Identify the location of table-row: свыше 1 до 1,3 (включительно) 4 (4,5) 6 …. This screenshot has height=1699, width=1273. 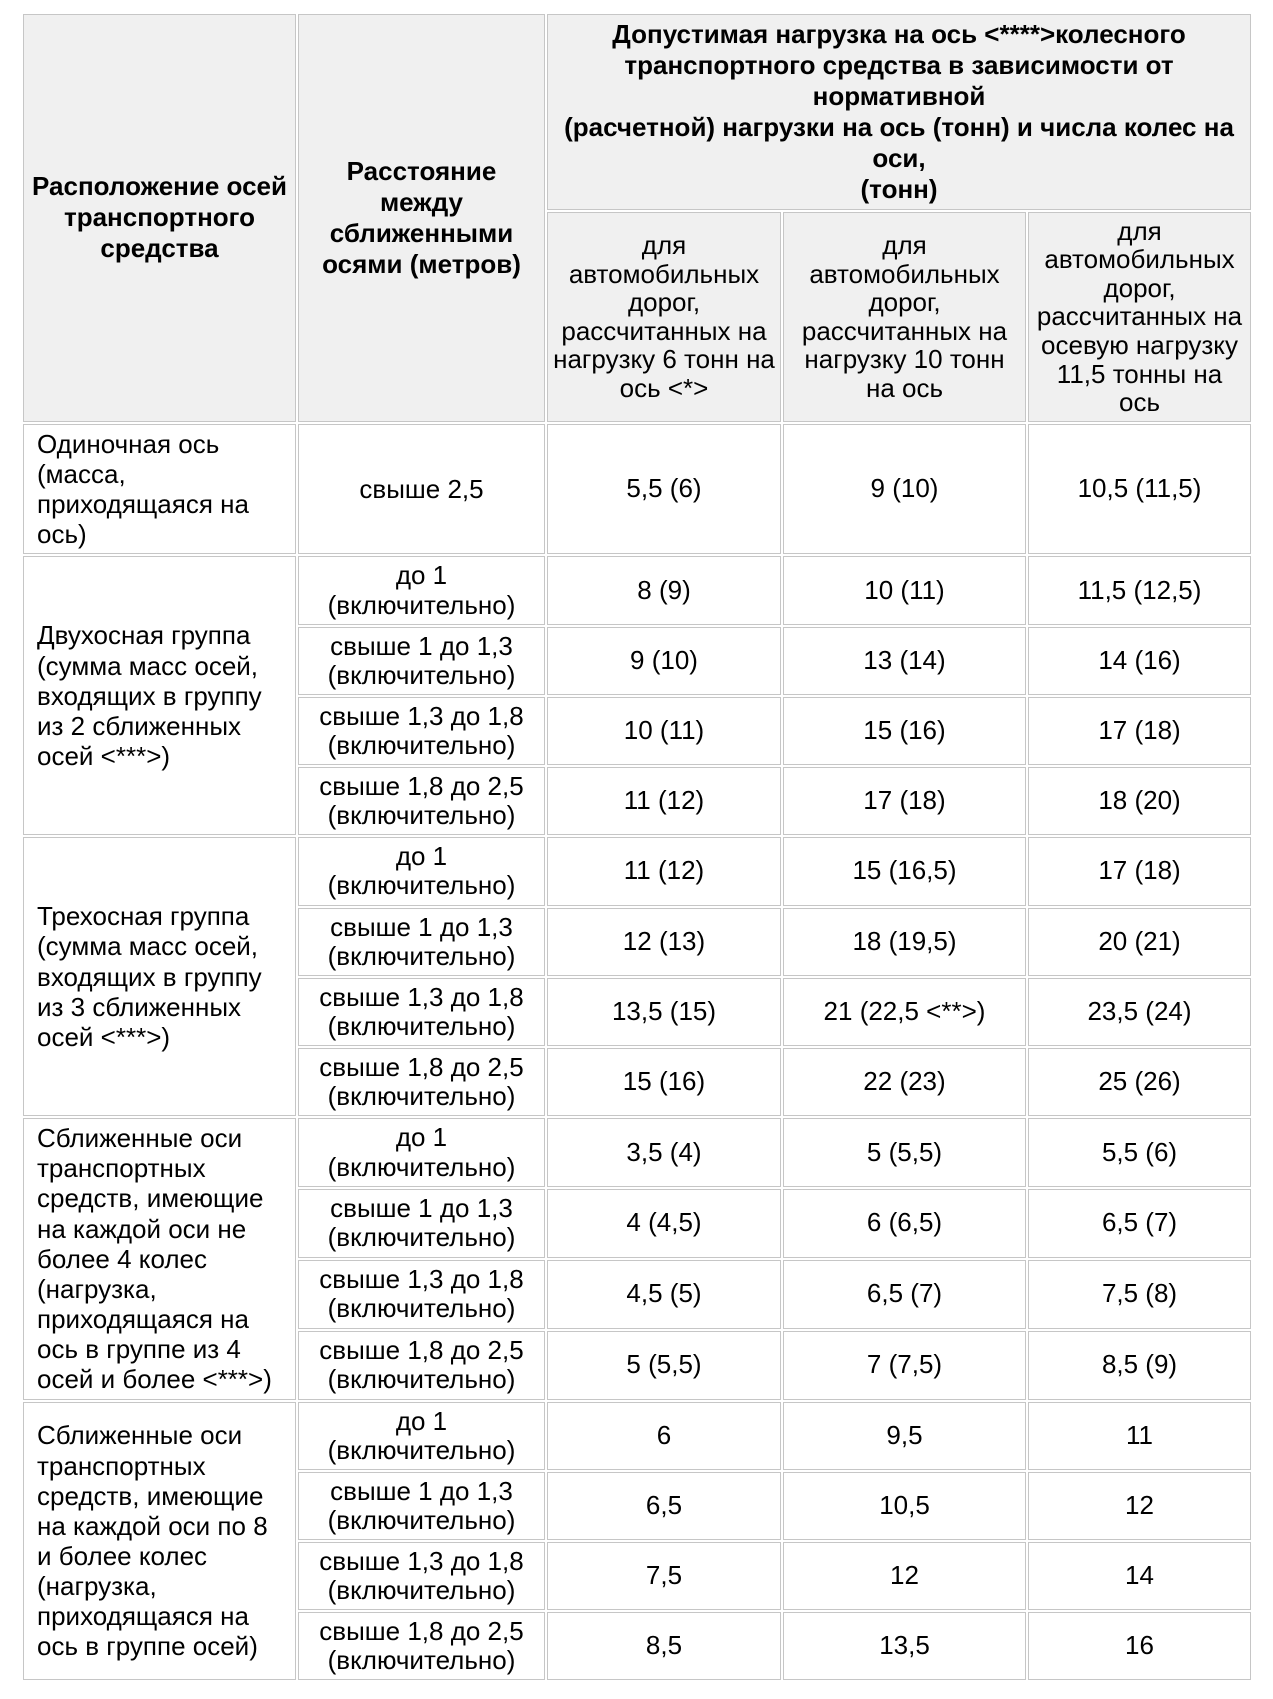
(637, 1223).